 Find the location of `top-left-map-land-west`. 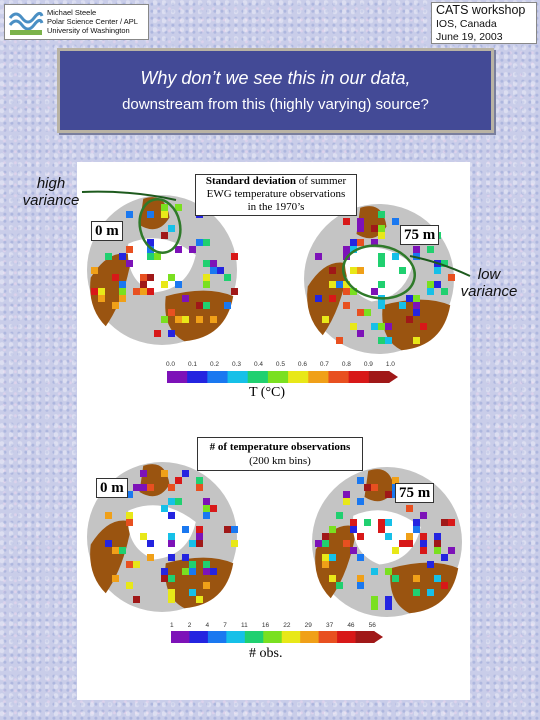

top-left-map-land-west is located at coordinates (111, 290).